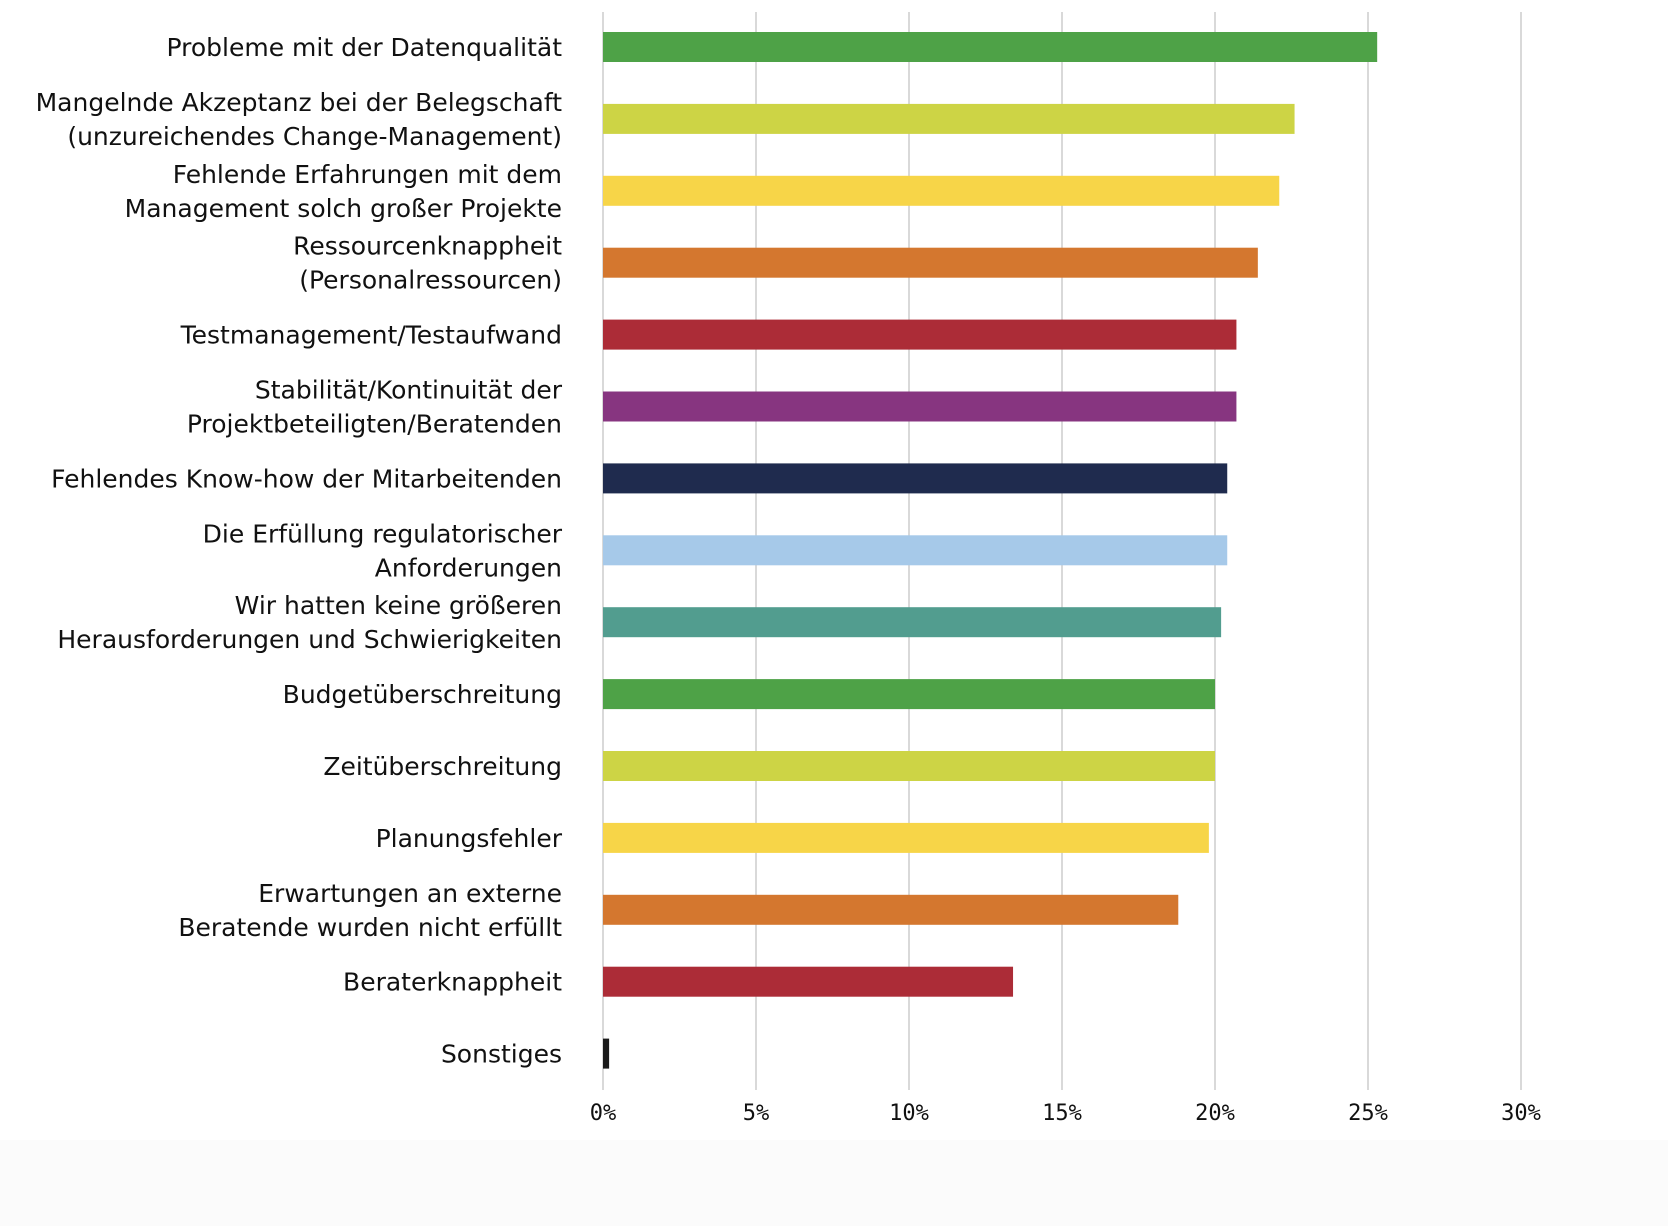 This screenshot has height=1226, width=1668. Describe the element at coordinates (306, 478) in the screenshot. I see `category-label: Fehlendes Know-how der Mitarbeitenden` at that location.